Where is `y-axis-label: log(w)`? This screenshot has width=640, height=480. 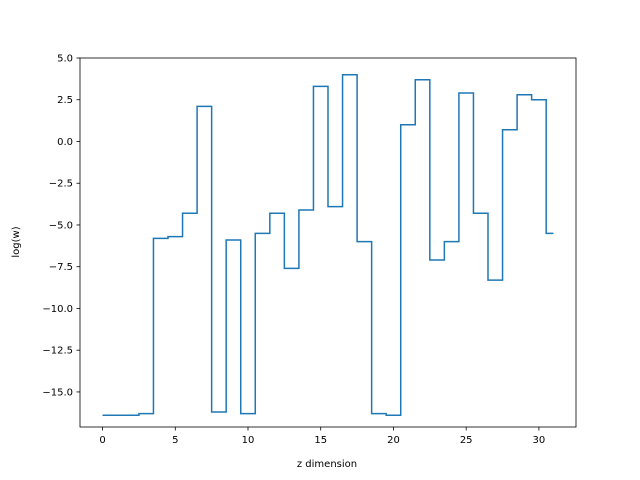
y-axis-label: log(w) is located at coordinates (16, 241).